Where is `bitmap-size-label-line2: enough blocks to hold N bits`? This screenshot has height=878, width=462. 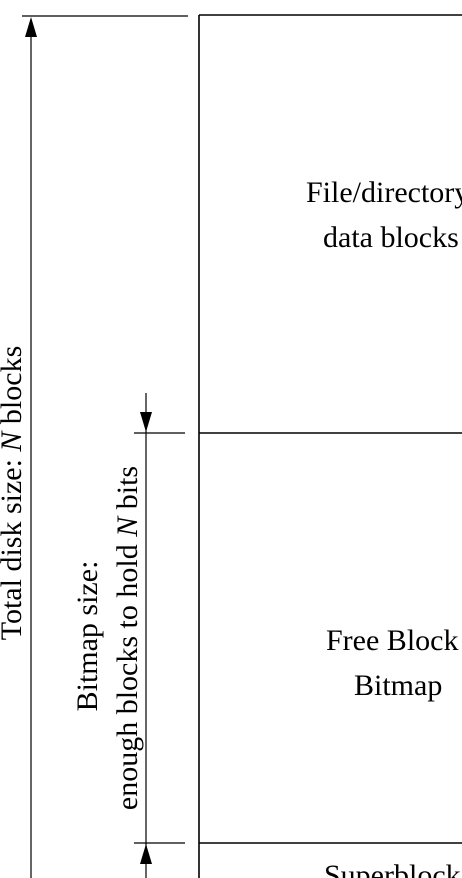
bitmap-size-label-line2: enough blocks to hold N bits is located at coordinates (127, 638).